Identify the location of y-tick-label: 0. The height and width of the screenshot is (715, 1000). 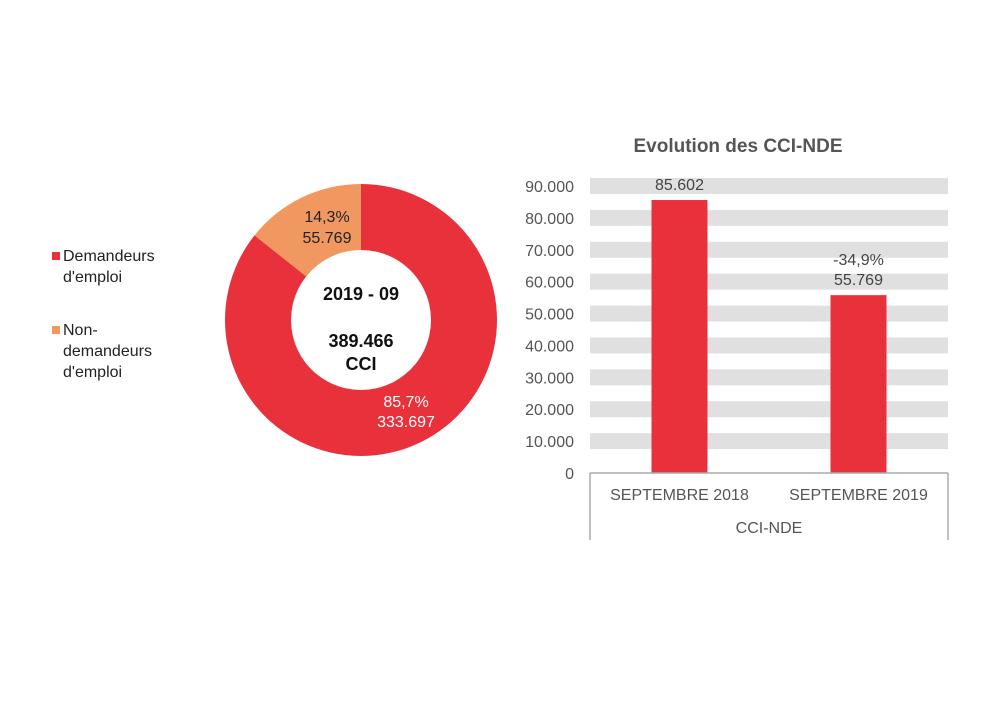
(569, 474).